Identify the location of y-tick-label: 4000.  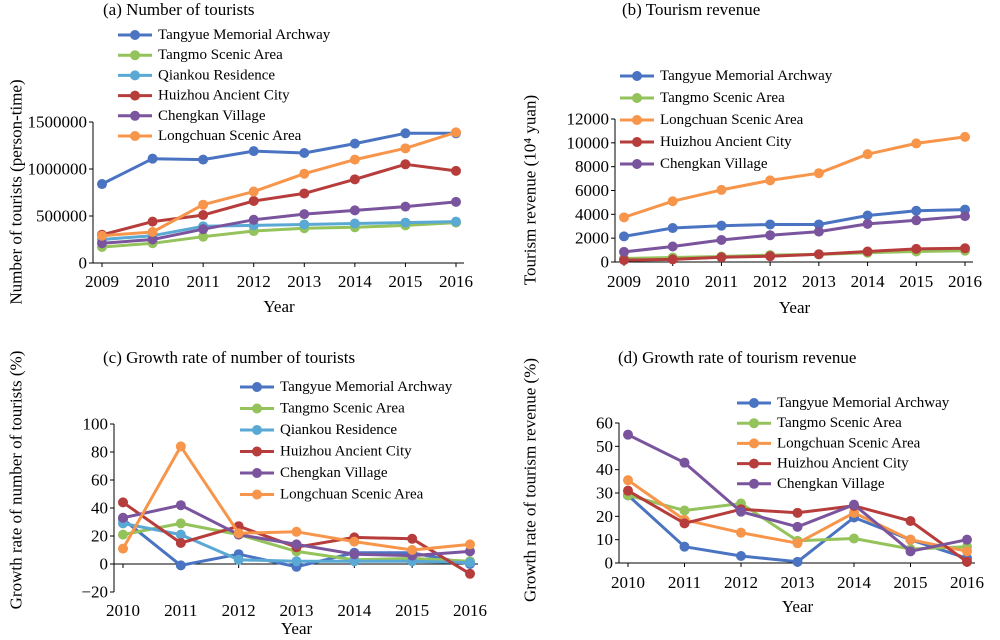
(592, 214).